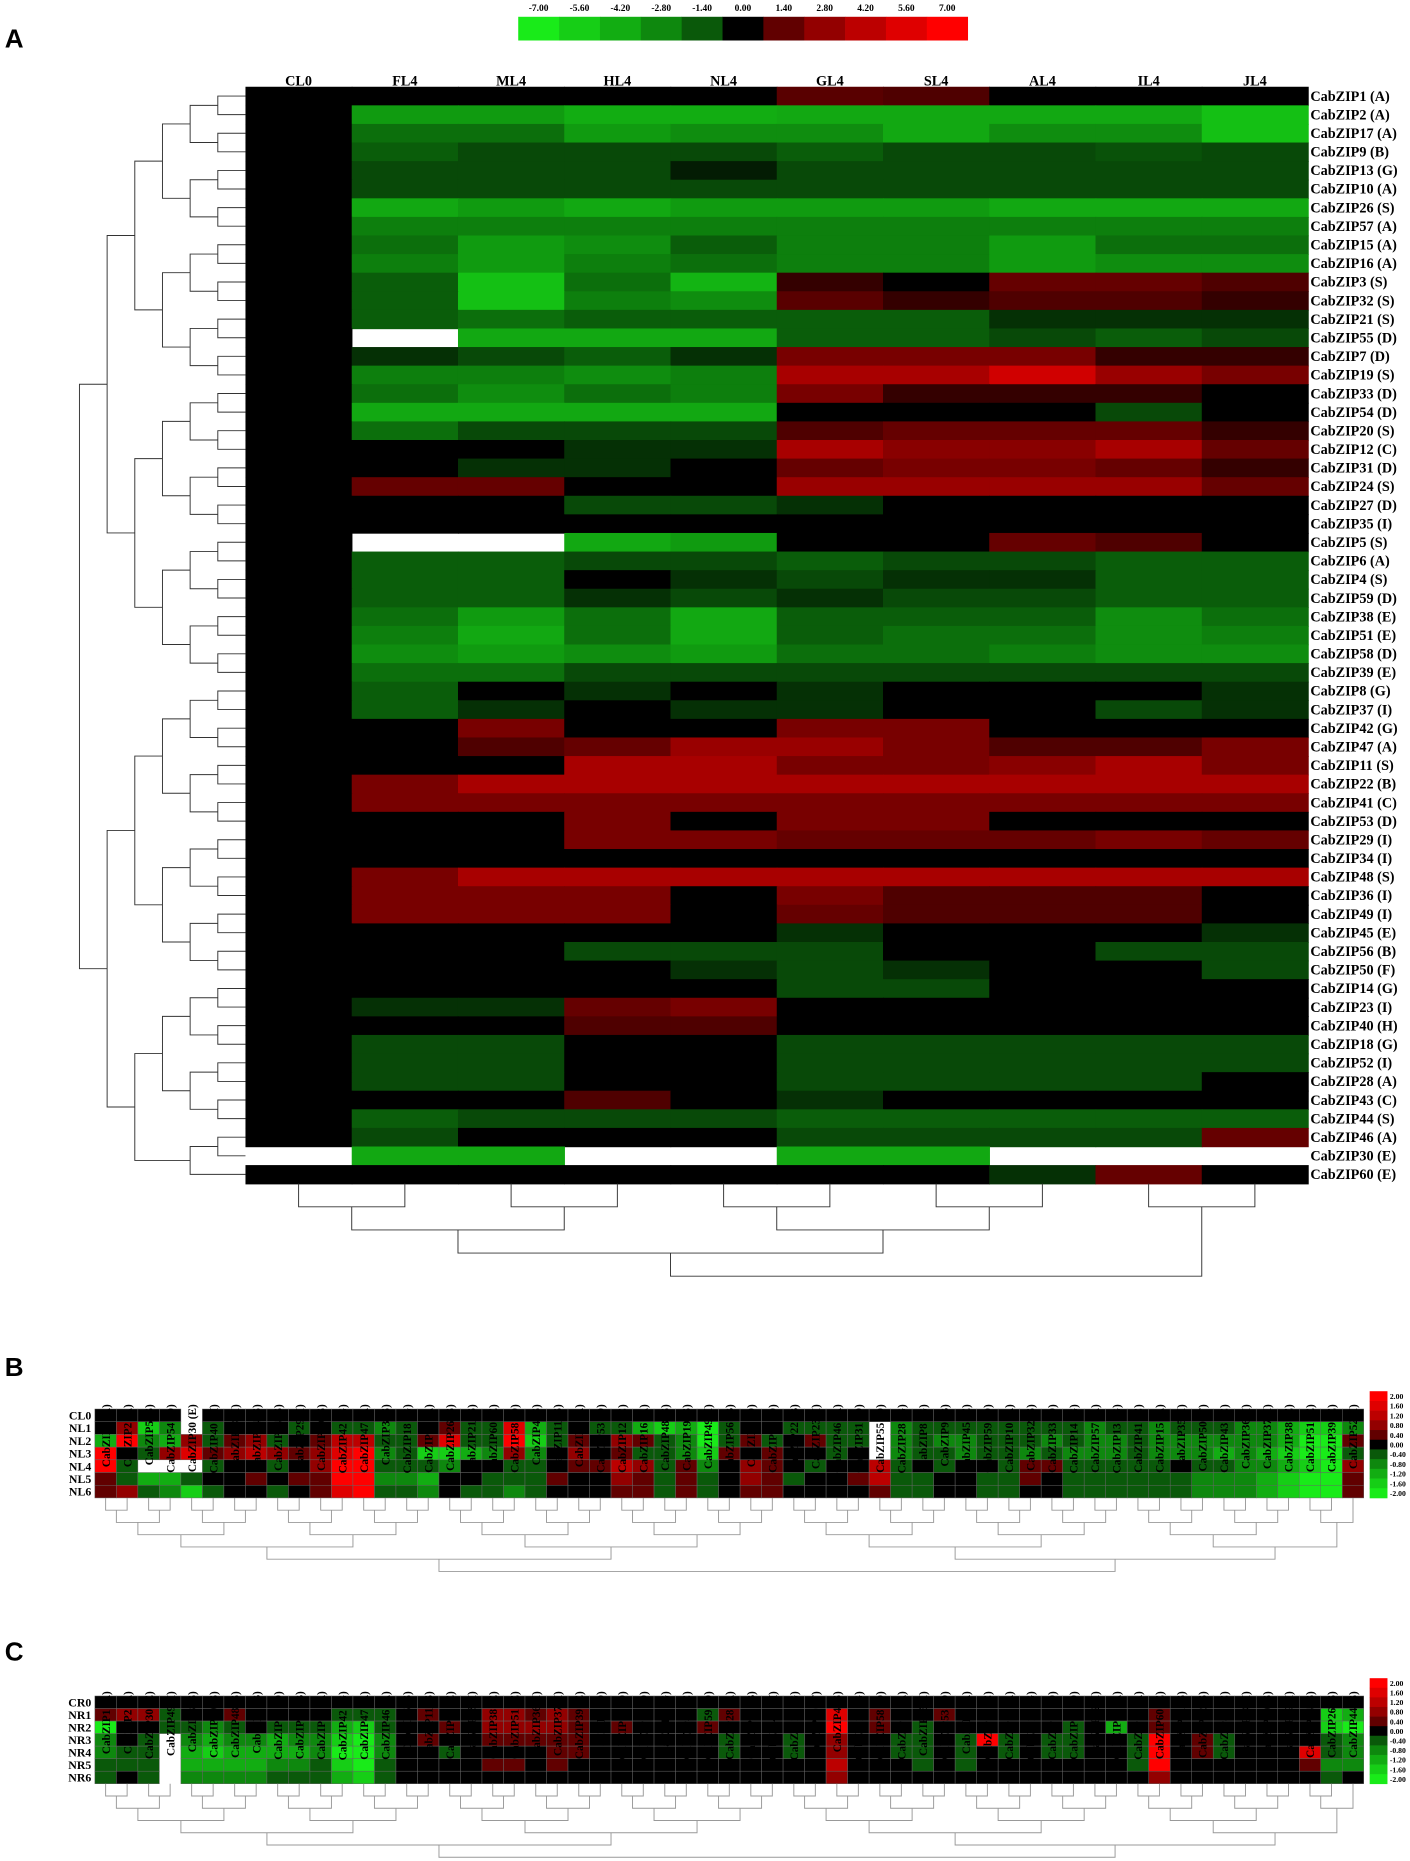 The width and height of the screenshot is (1410, 1861). Describe the element at coordinates (539, 9) in the screenshot. I see `colorbar-label: -7.00` at that location.